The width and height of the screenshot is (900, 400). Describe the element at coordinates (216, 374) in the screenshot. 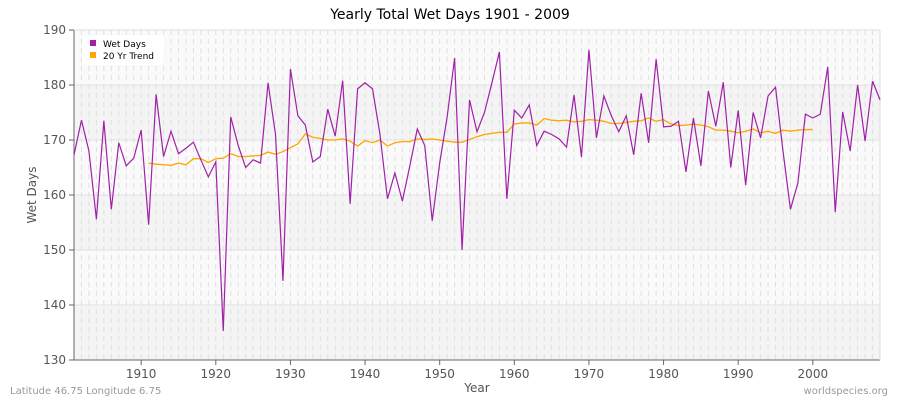

I see `x-tick-label: 1920` at that location.